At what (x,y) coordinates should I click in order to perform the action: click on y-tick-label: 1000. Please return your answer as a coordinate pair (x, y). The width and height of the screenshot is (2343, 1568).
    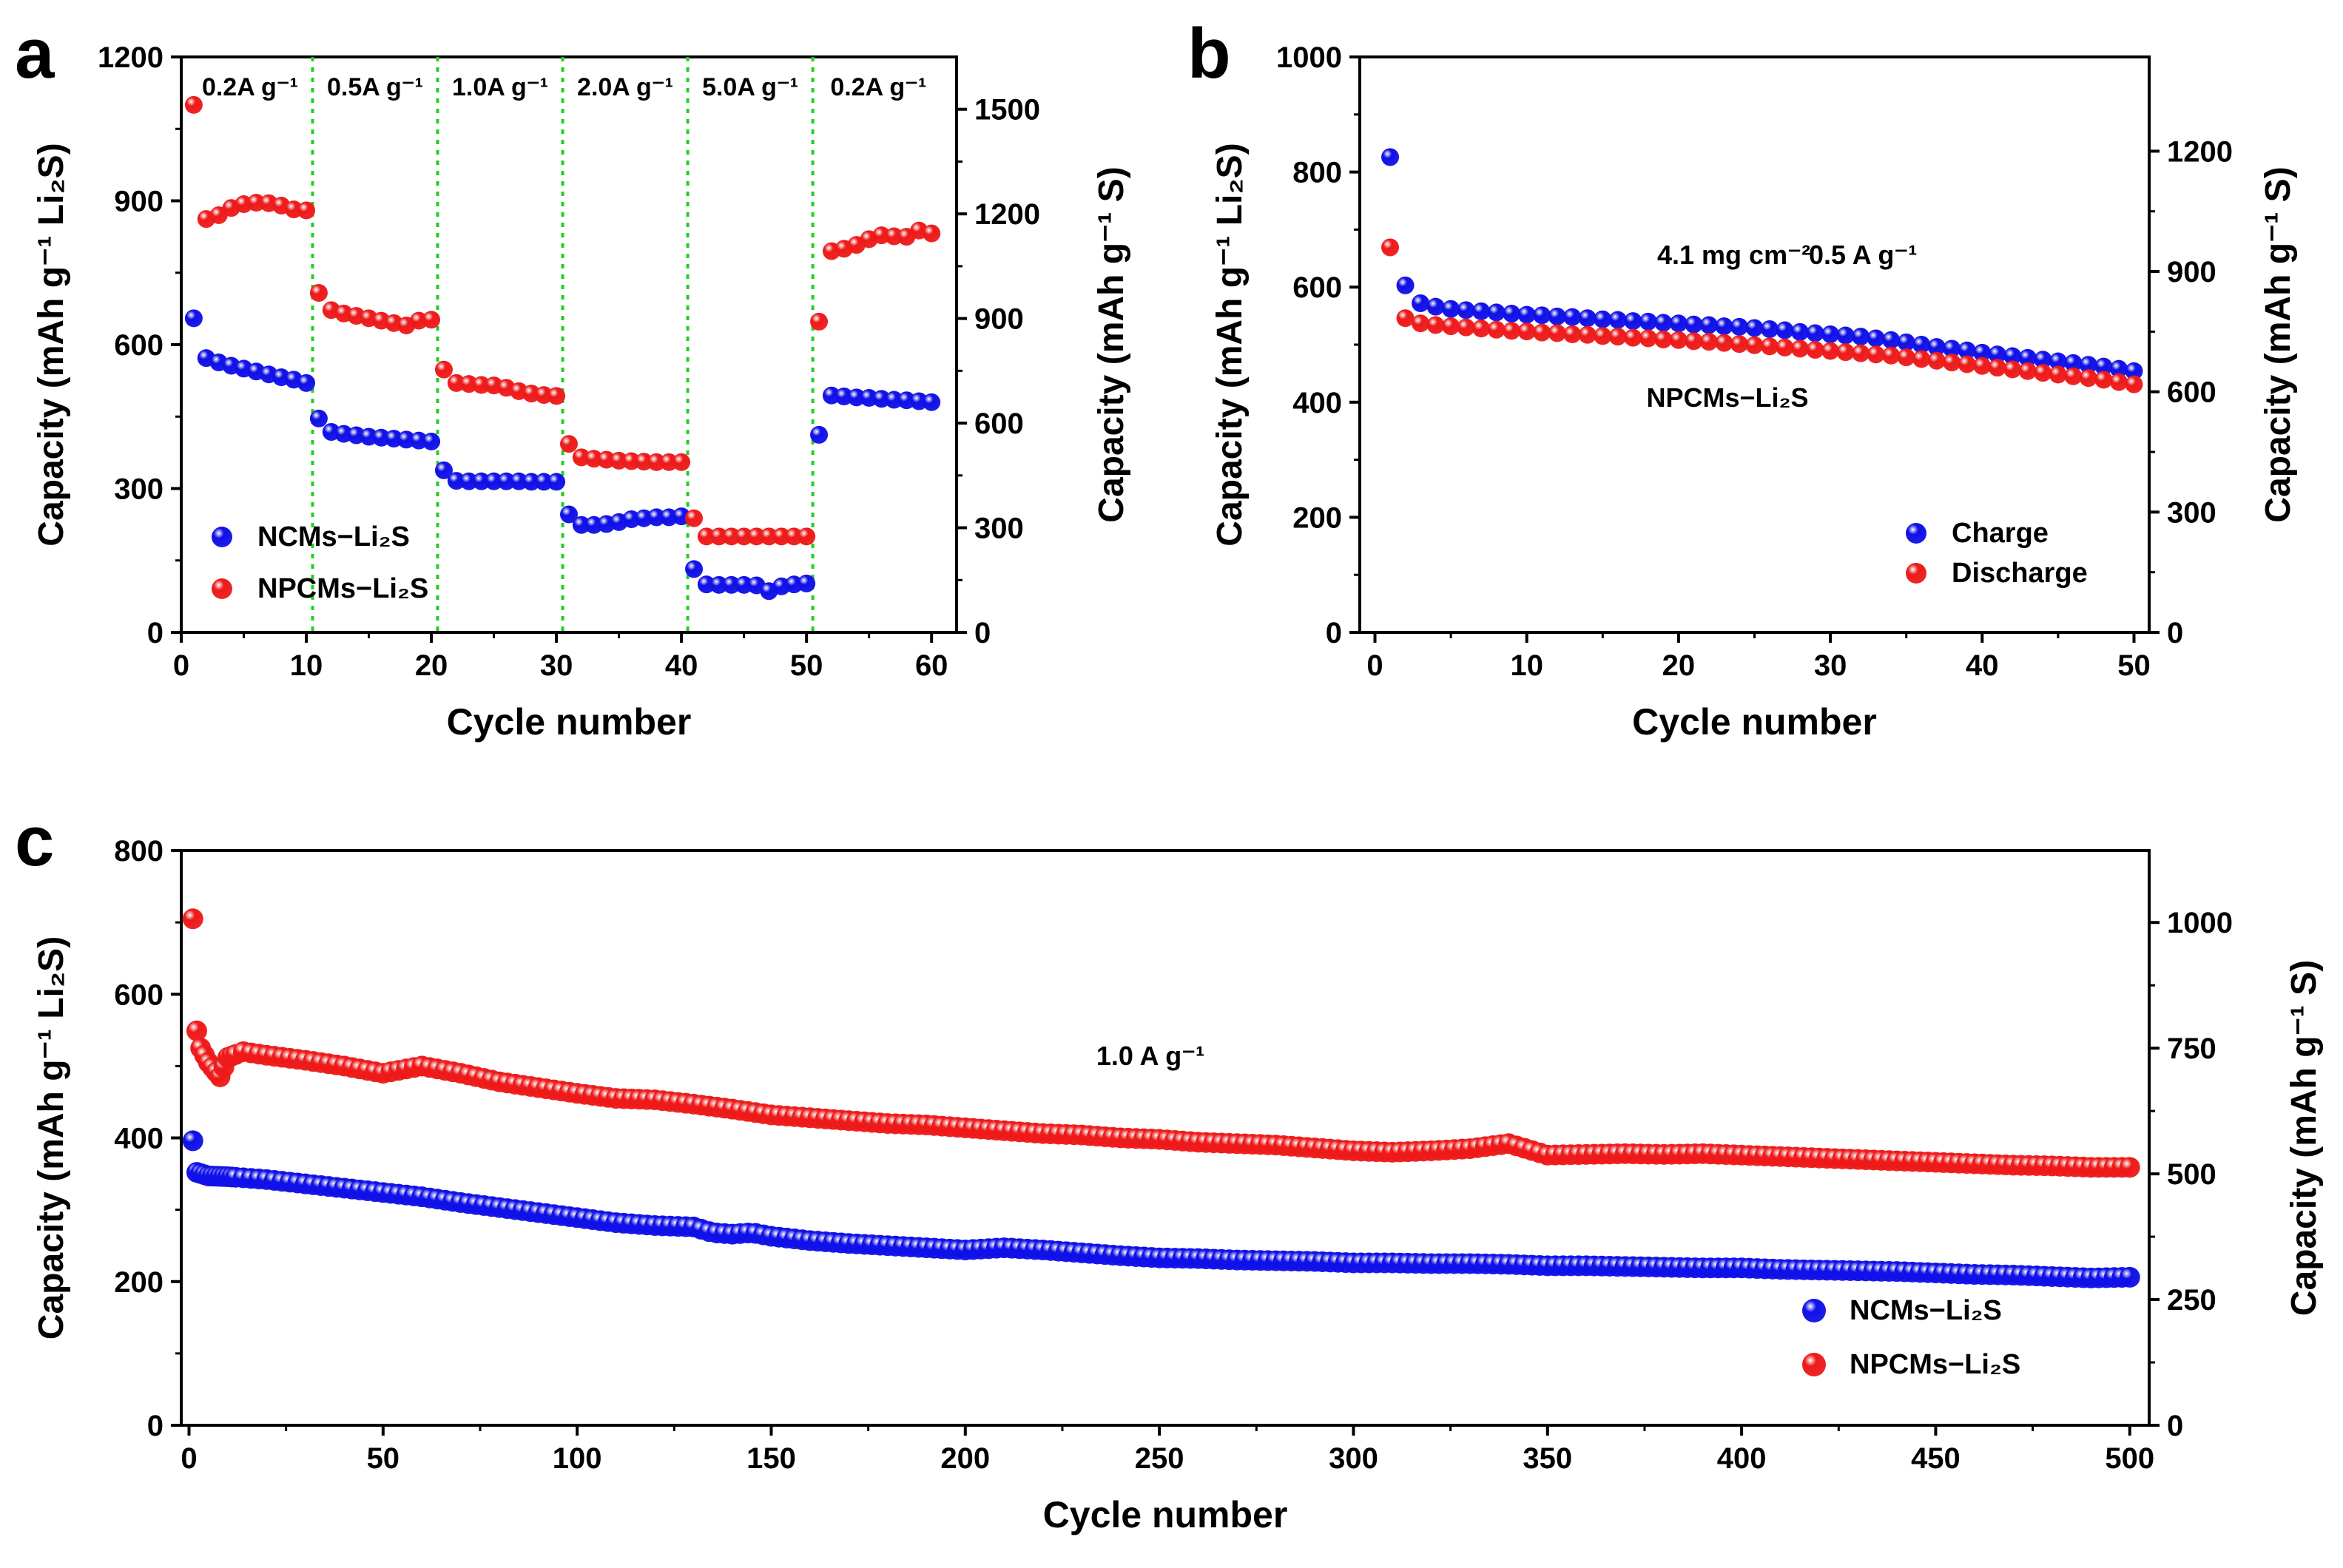
    Looking at the image, I should click on (1309, 57).